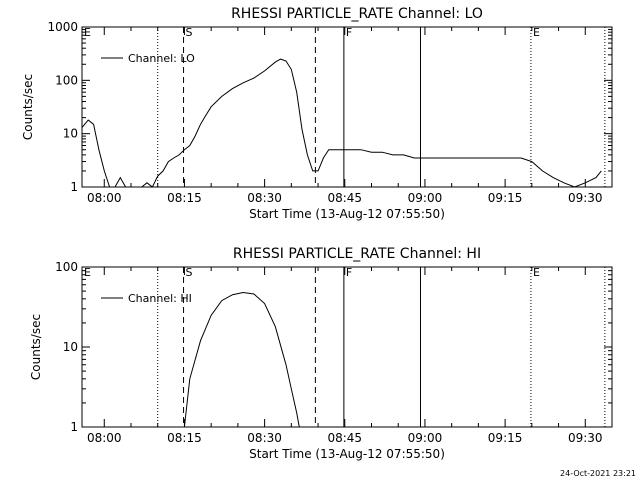  What do you see at coordinates (357, 14) in the screenshot?
I see `chart-title: RHESSI PARTICLE_RATE Channel: LO` at bounding box center [357, 14].